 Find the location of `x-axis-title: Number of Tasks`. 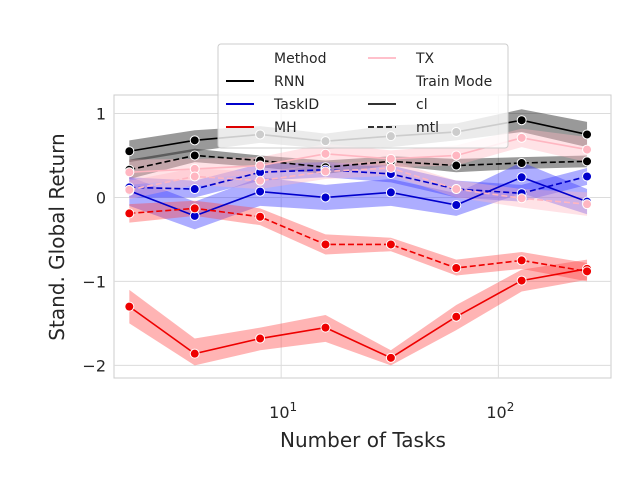

x-axis-title: Number of Tasks is located at coordinates (363, 440).